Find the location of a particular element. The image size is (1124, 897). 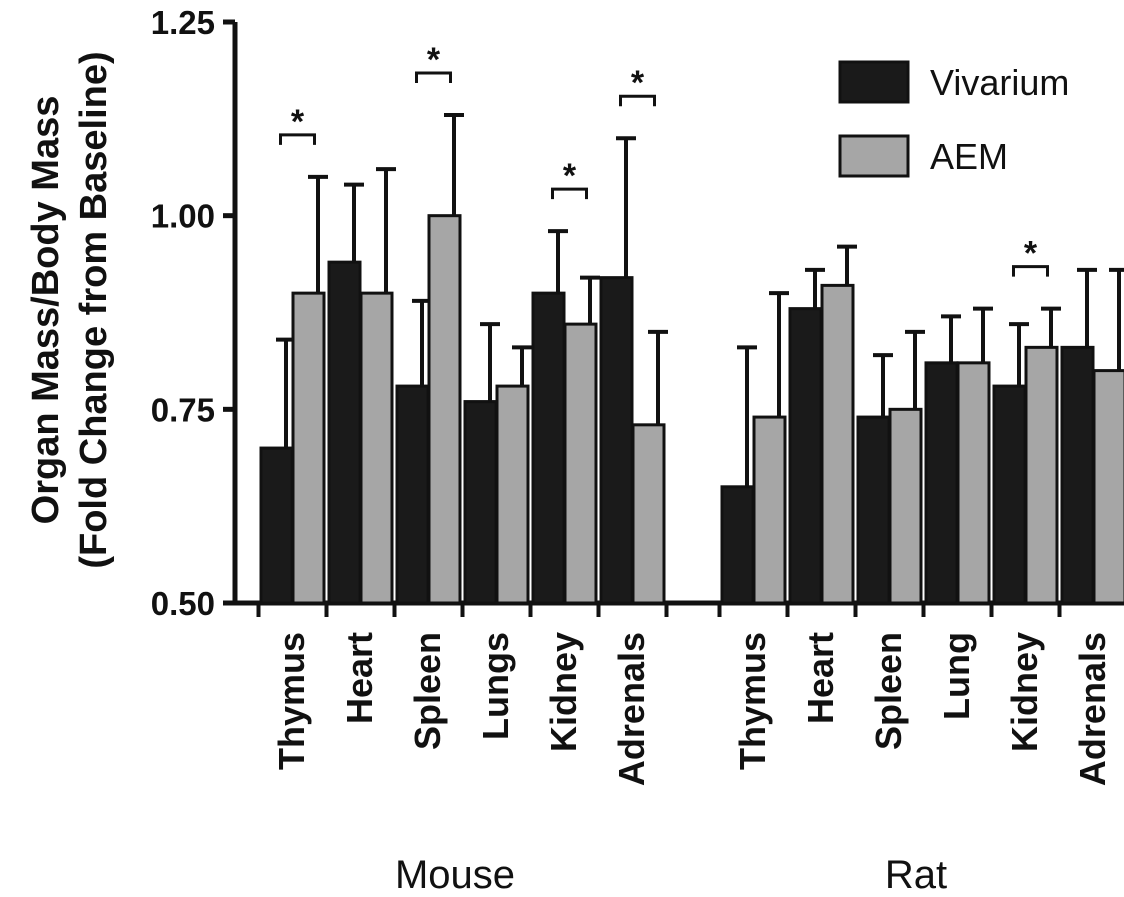

bar-mouse-thymus-vivarium is located at coordinates (276, 525).